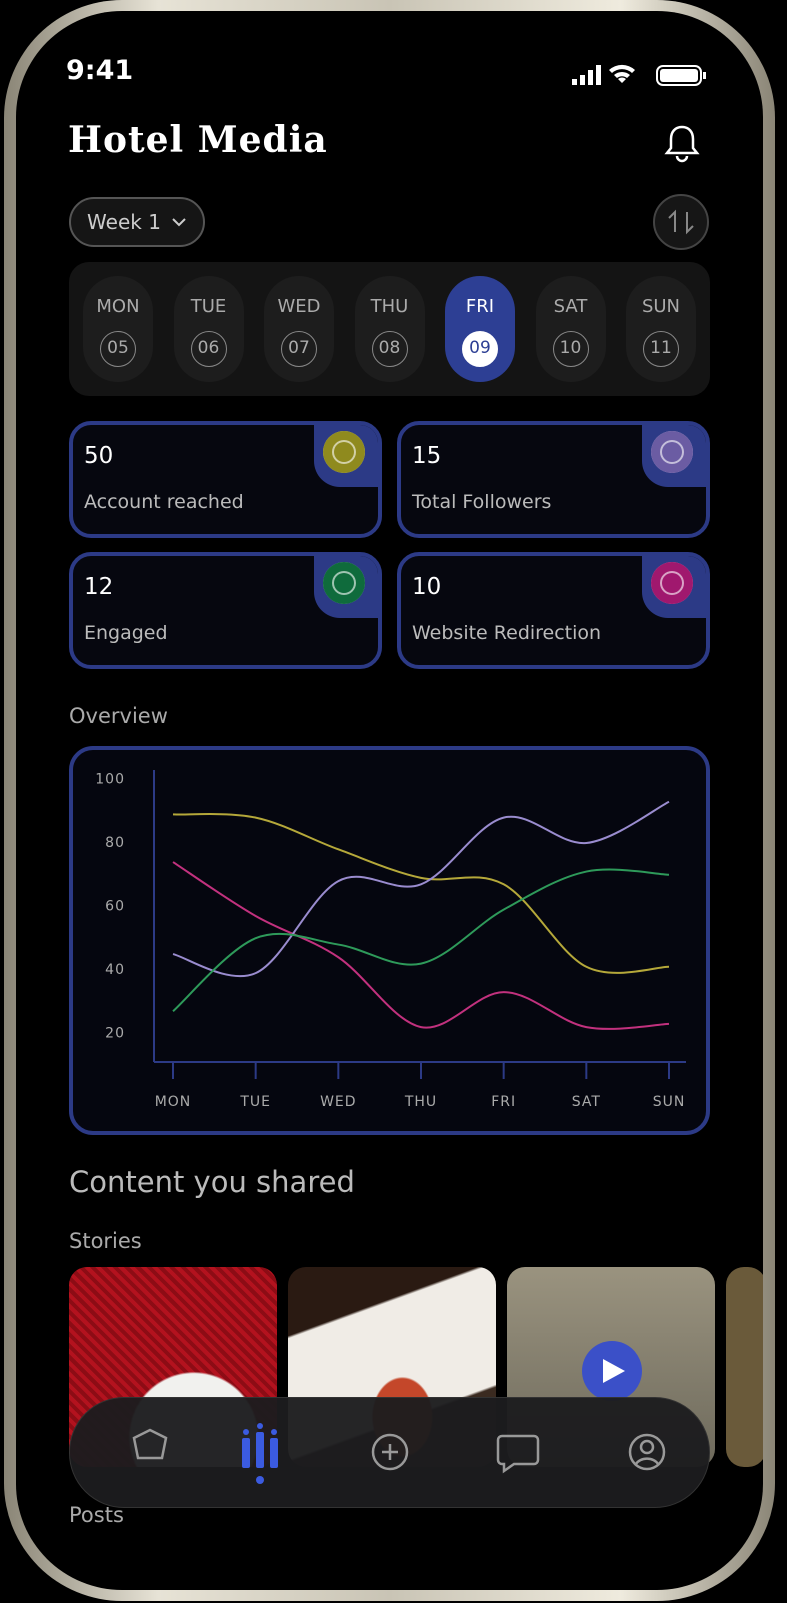  Describe the element at coordinates (225, 479) in the screenshot. I see `stat-card: 50 Account reached` at that location.